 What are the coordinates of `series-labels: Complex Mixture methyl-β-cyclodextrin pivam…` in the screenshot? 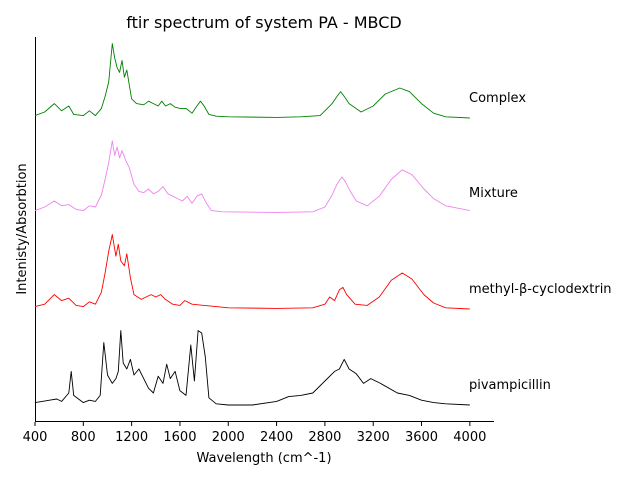 It's located at (540, 242).